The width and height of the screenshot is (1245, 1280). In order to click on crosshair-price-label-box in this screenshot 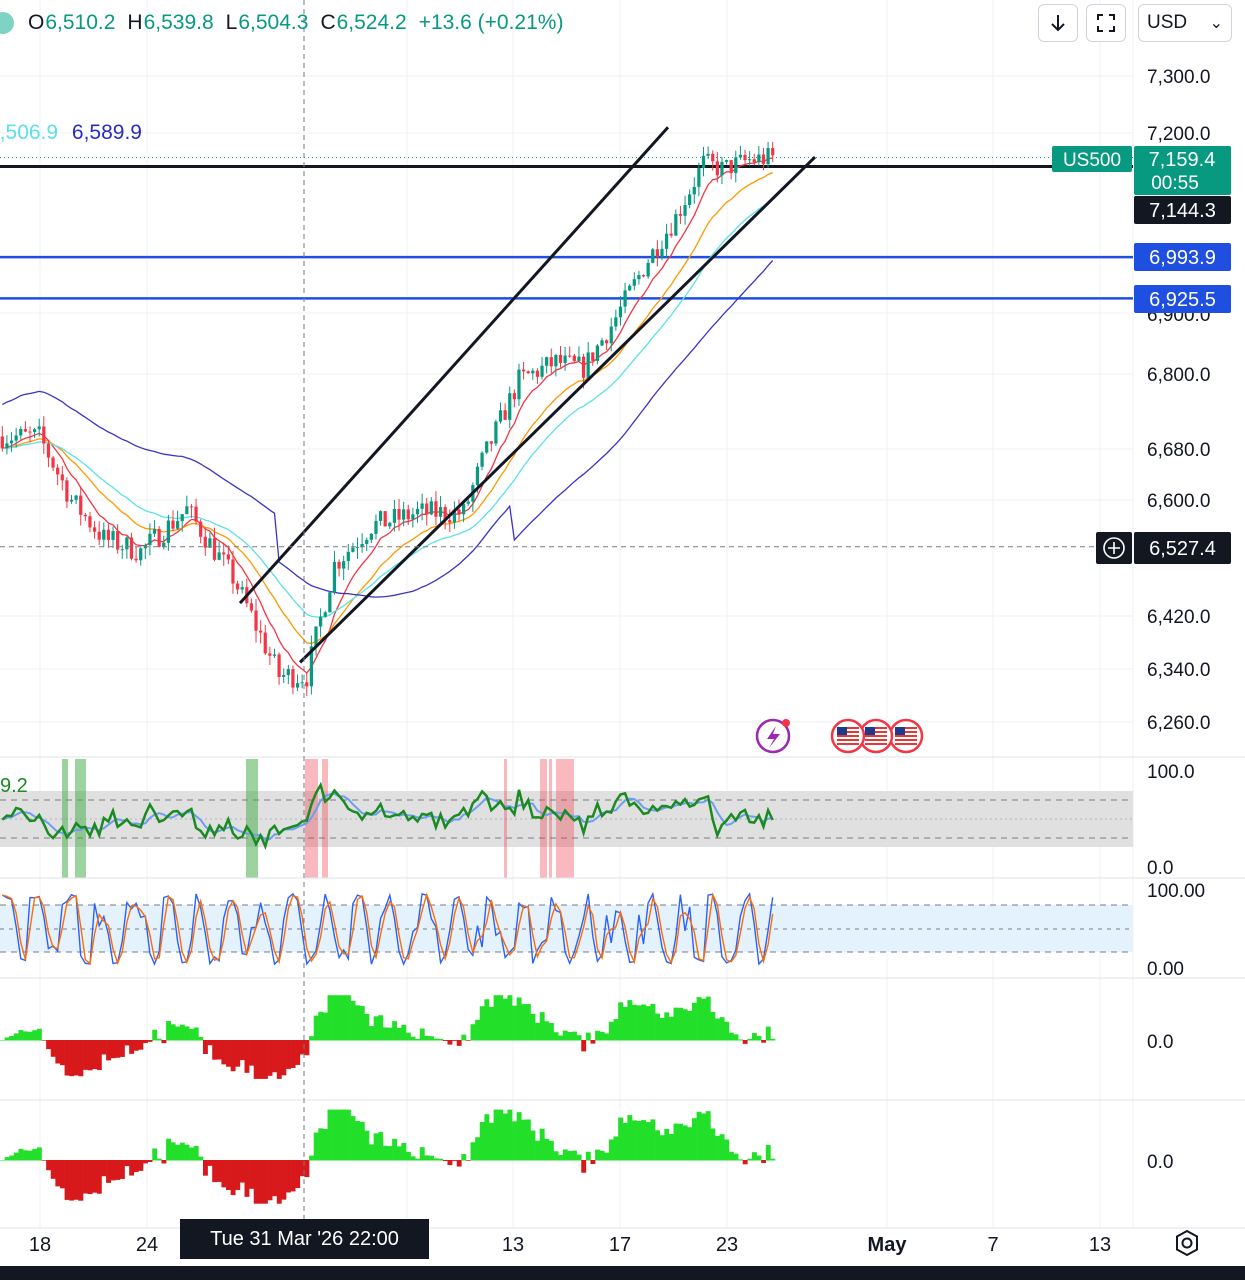, I will do `click(1182, 548)`.